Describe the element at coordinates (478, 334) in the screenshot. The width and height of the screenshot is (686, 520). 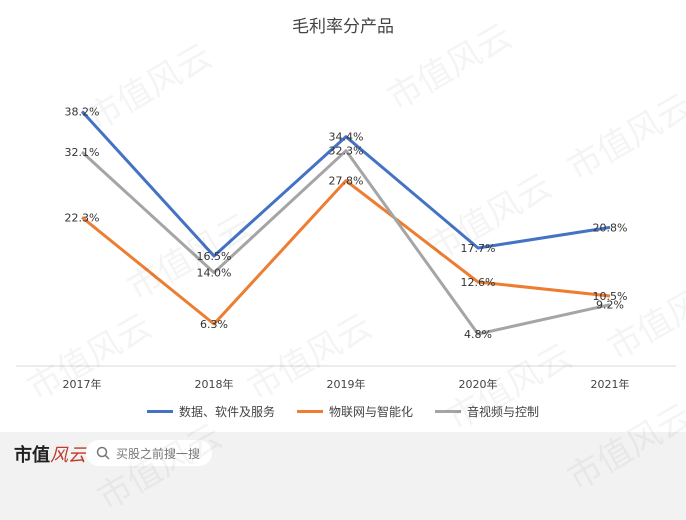
I see `data-label: 4.8%` at that location.